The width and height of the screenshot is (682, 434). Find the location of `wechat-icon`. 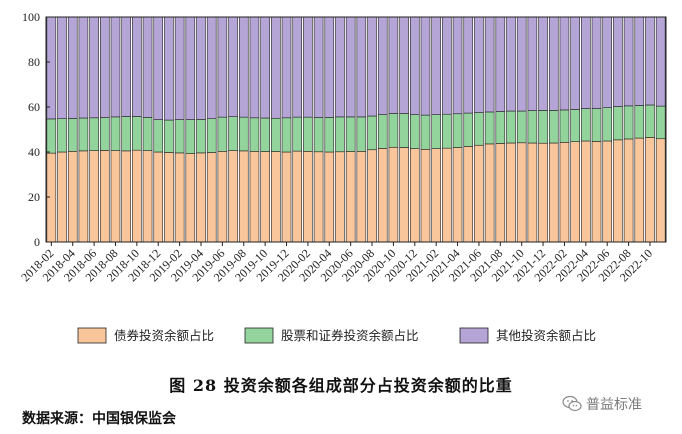

wechat-icon is located at coordinates (572, 403).